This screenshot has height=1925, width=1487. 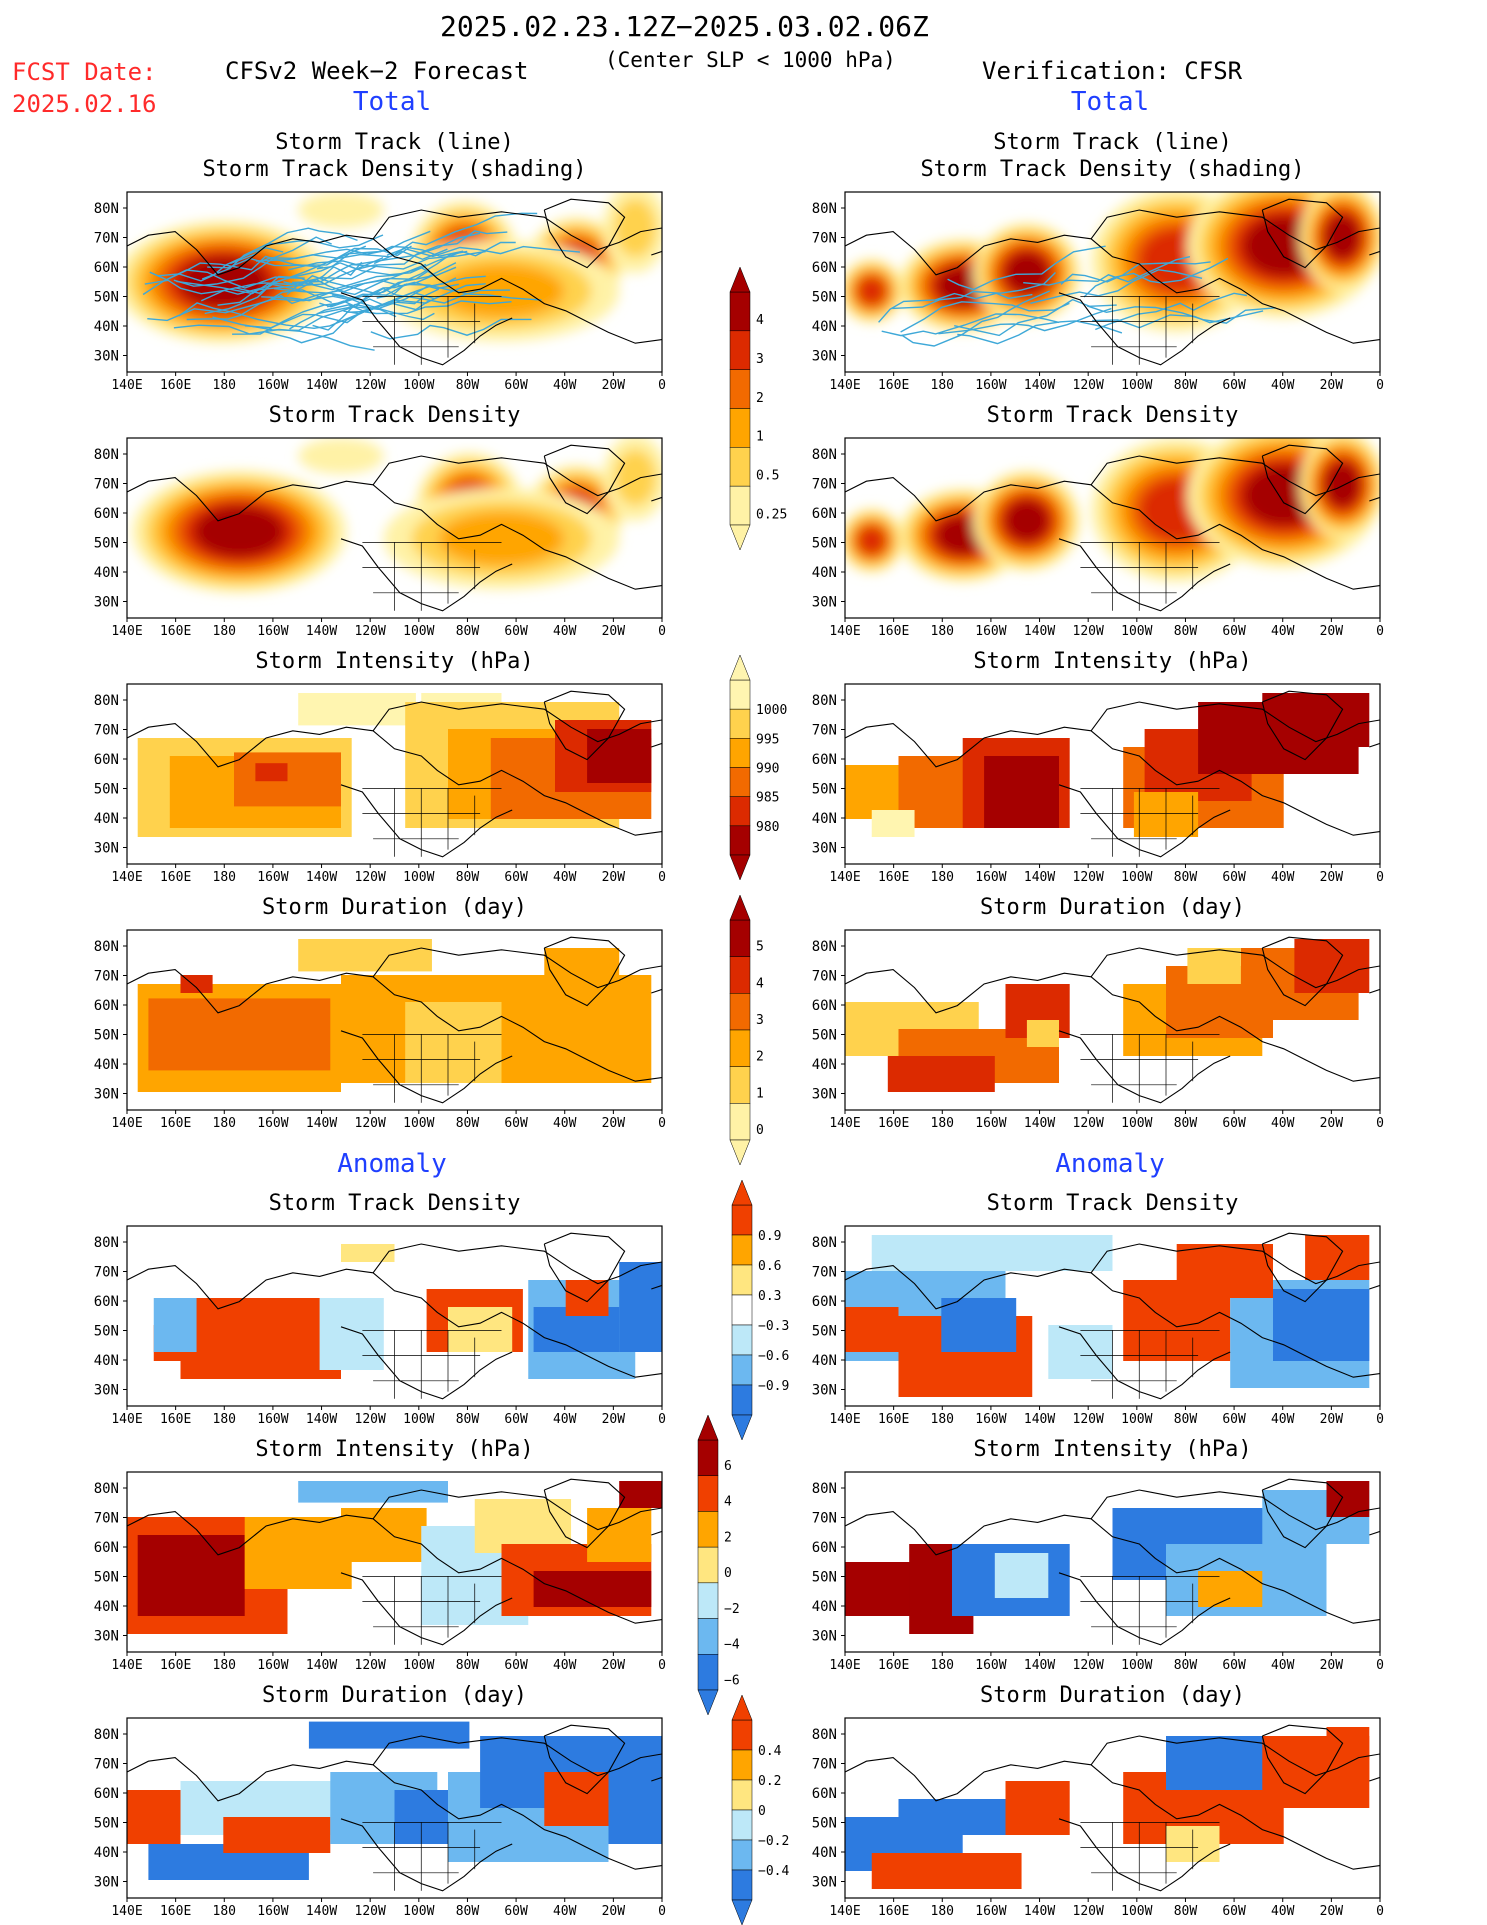 I want to click on colorbar-label: 995, so click(x=767, y=739).